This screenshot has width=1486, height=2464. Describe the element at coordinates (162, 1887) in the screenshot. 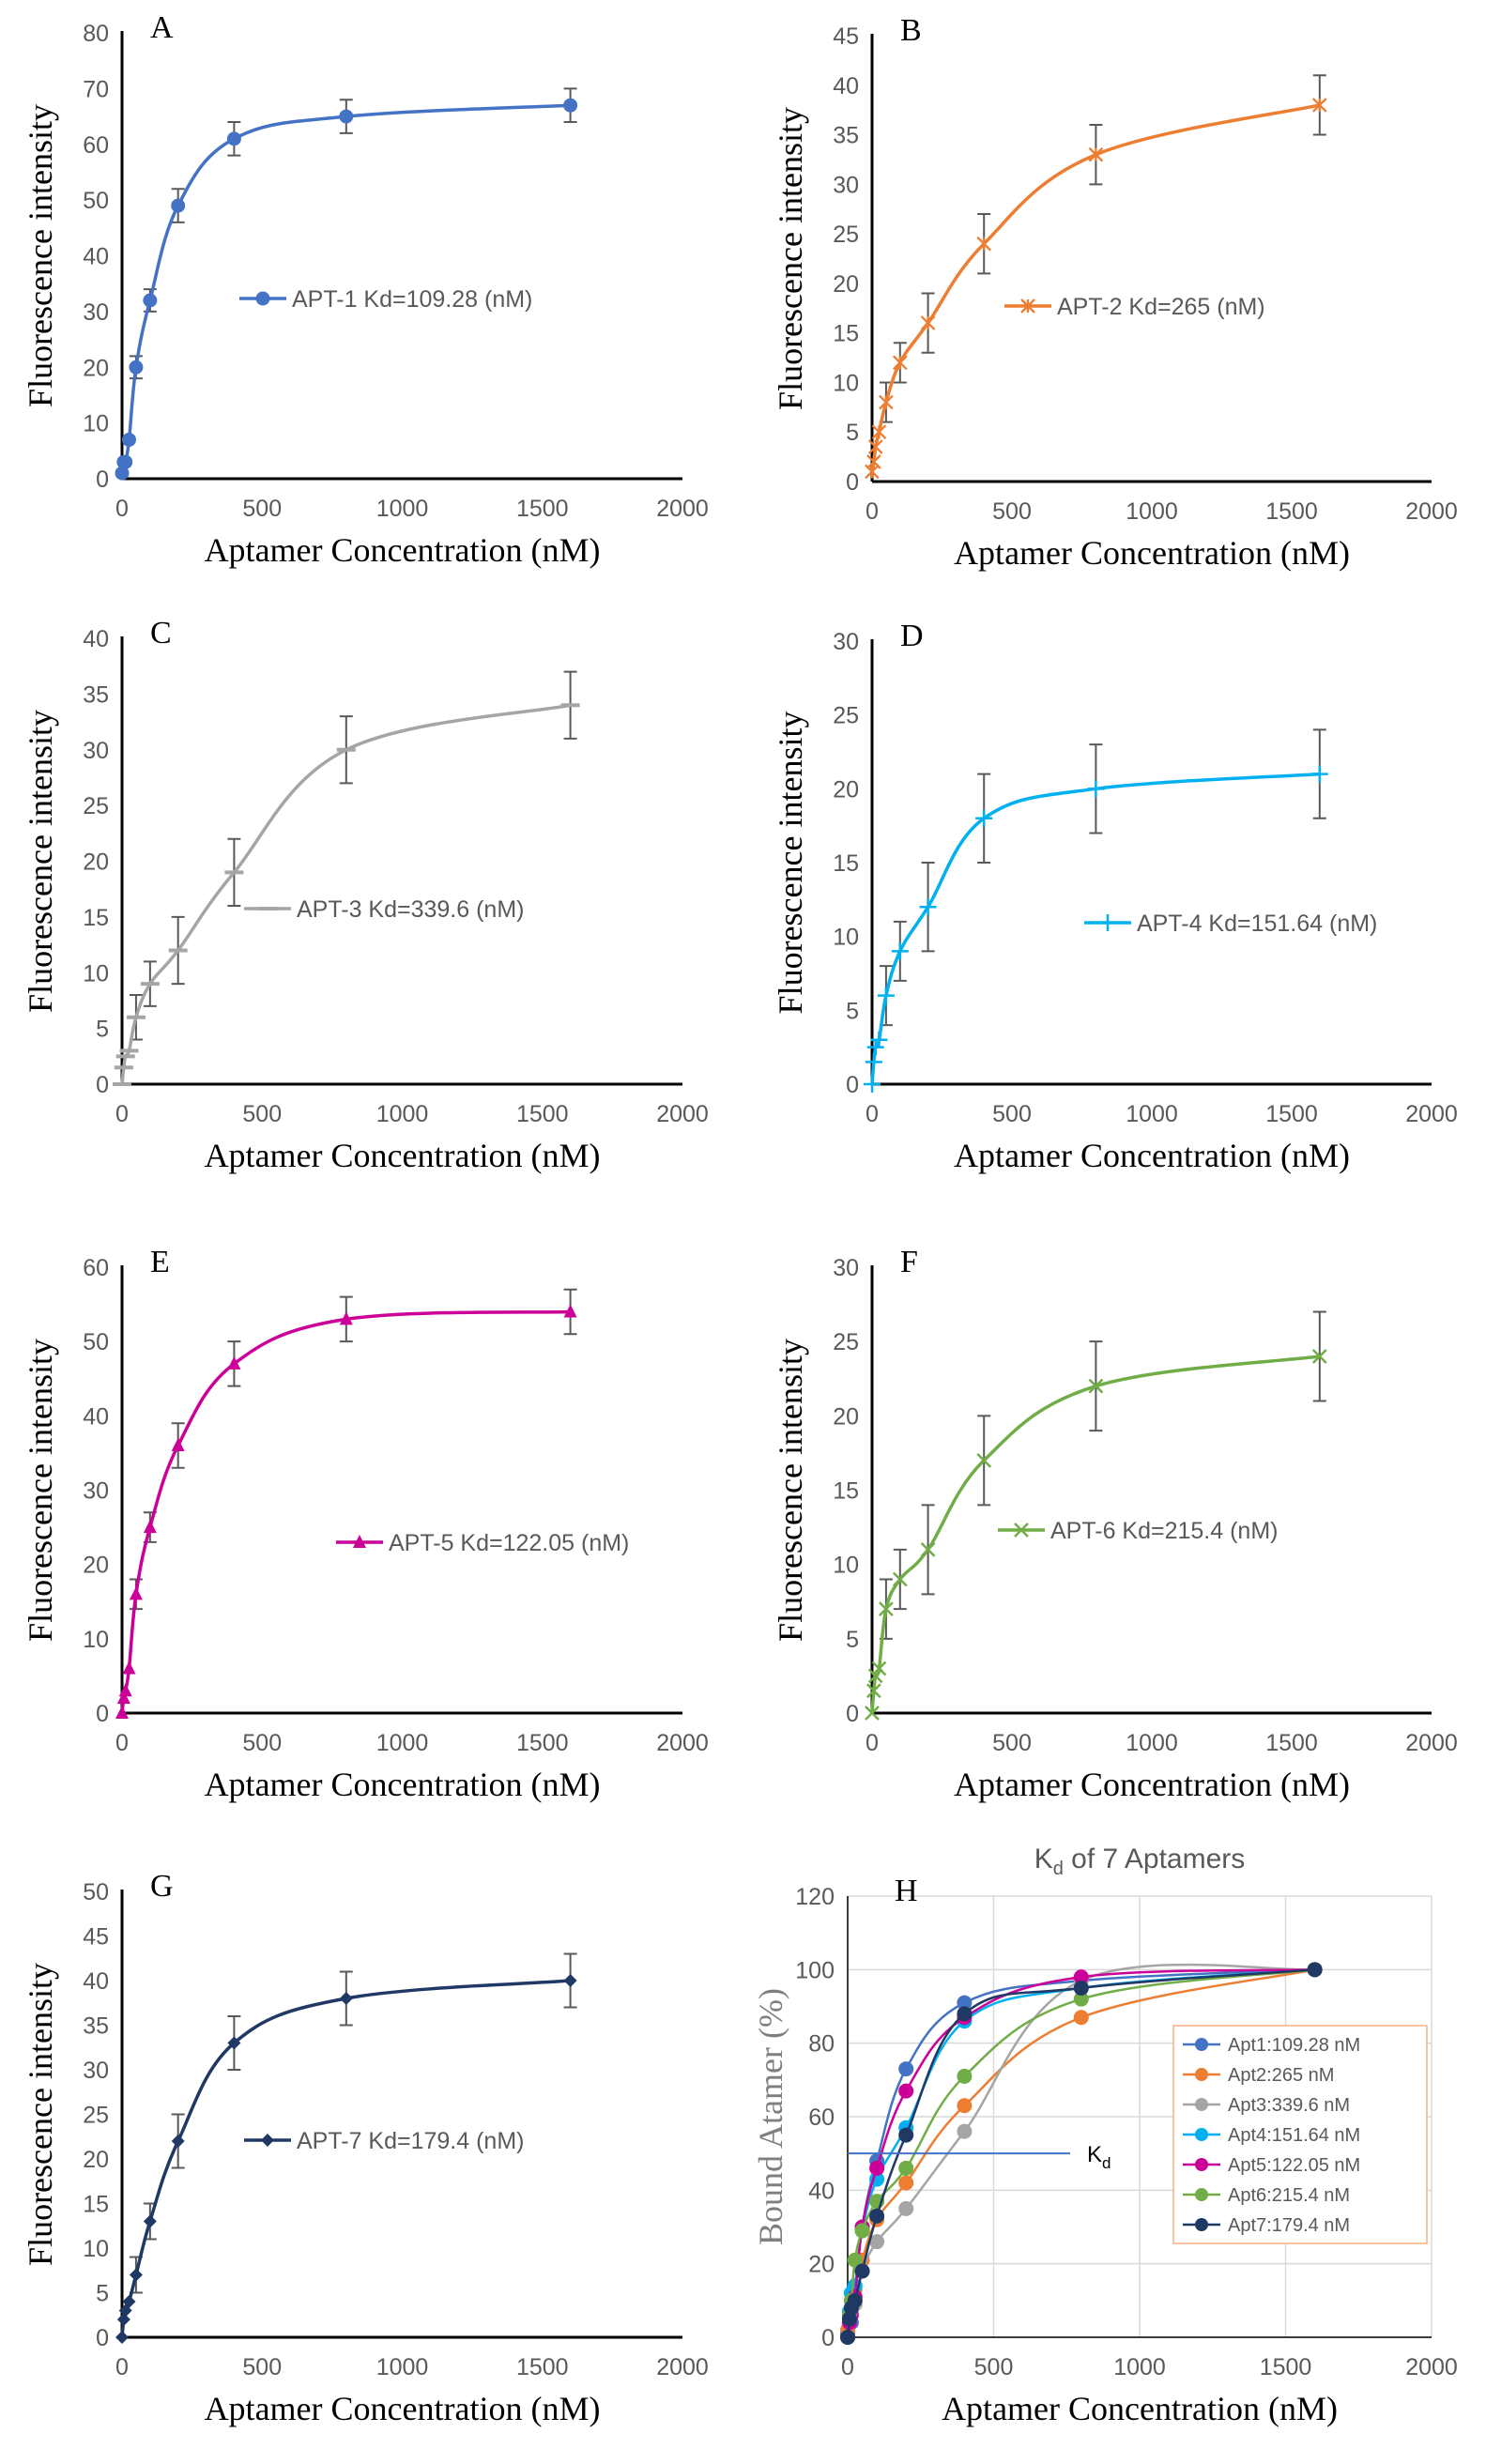

I see `panel-letter: G` at that location.